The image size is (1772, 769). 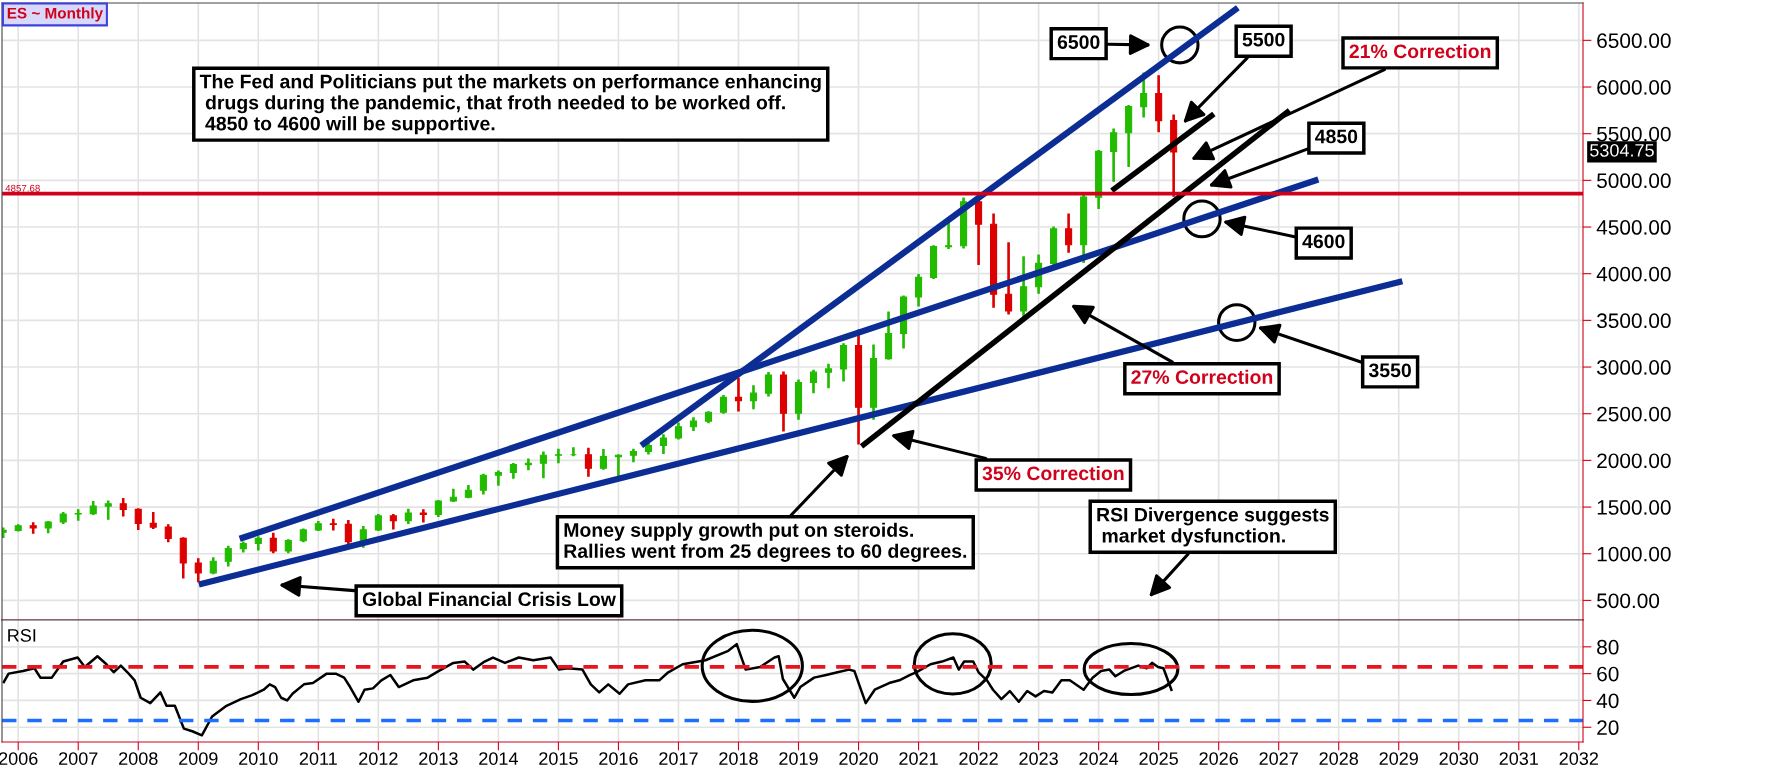 What do you see at coordinates (978, 758) in the screenshot?
I see `x-tick-label: 2022` at bounding box center [978, 758].